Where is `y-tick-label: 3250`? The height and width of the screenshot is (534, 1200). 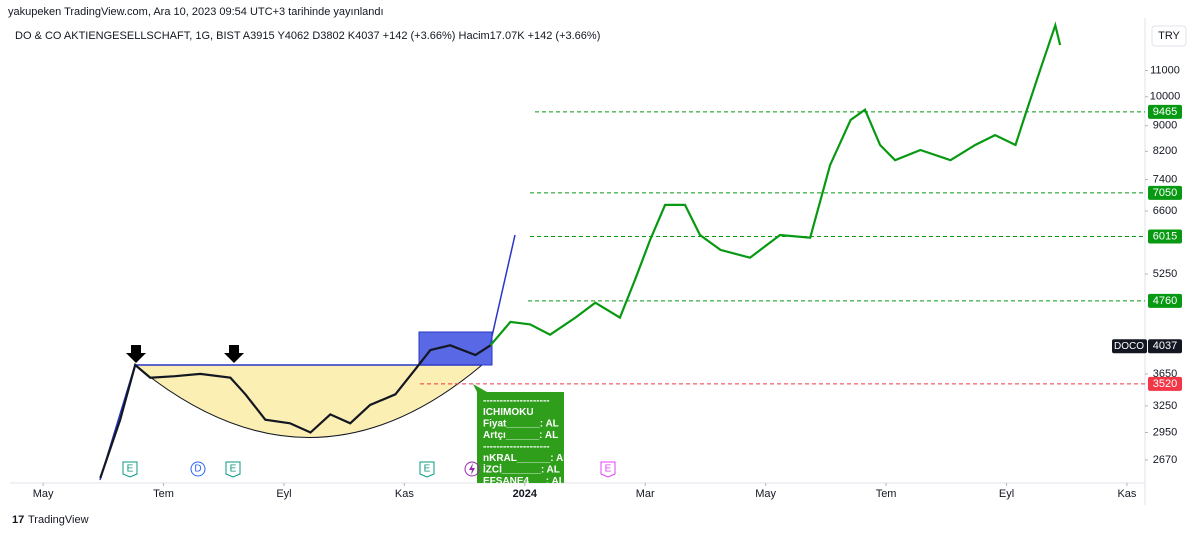
y-tick-label: 3250 is located at coordinates (1165, 406).